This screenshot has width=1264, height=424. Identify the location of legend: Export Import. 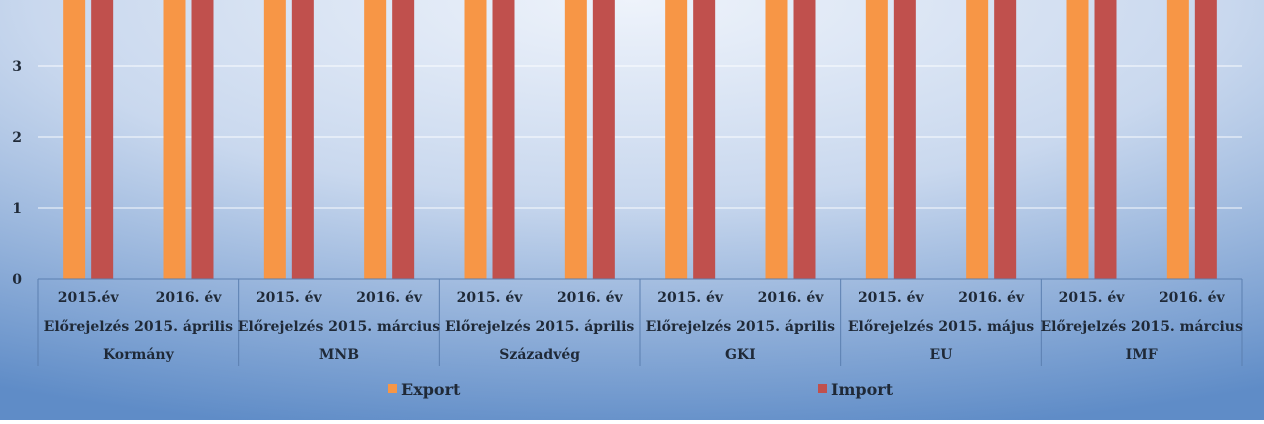
(641, 389).